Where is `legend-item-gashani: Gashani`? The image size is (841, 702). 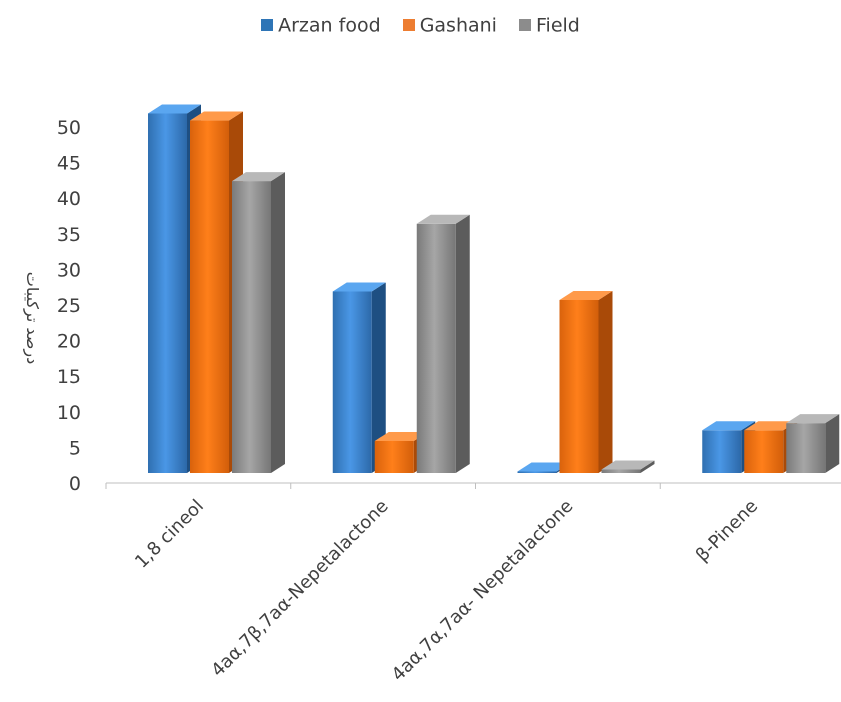
legend-item-gashani: Gashani is located at coordinates (449, 25).